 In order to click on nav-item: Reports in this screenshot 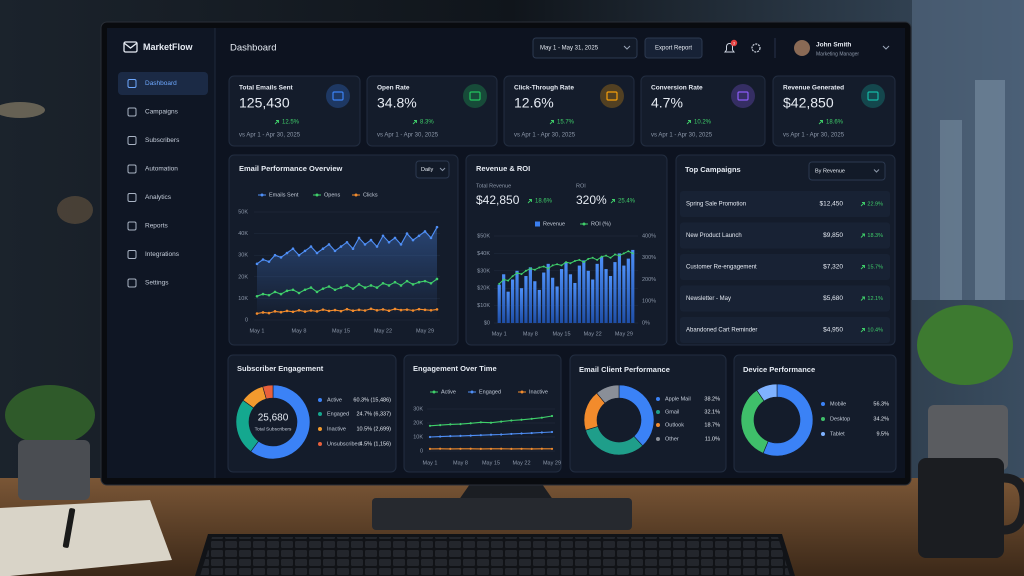, I will do `click(157, 226)`.